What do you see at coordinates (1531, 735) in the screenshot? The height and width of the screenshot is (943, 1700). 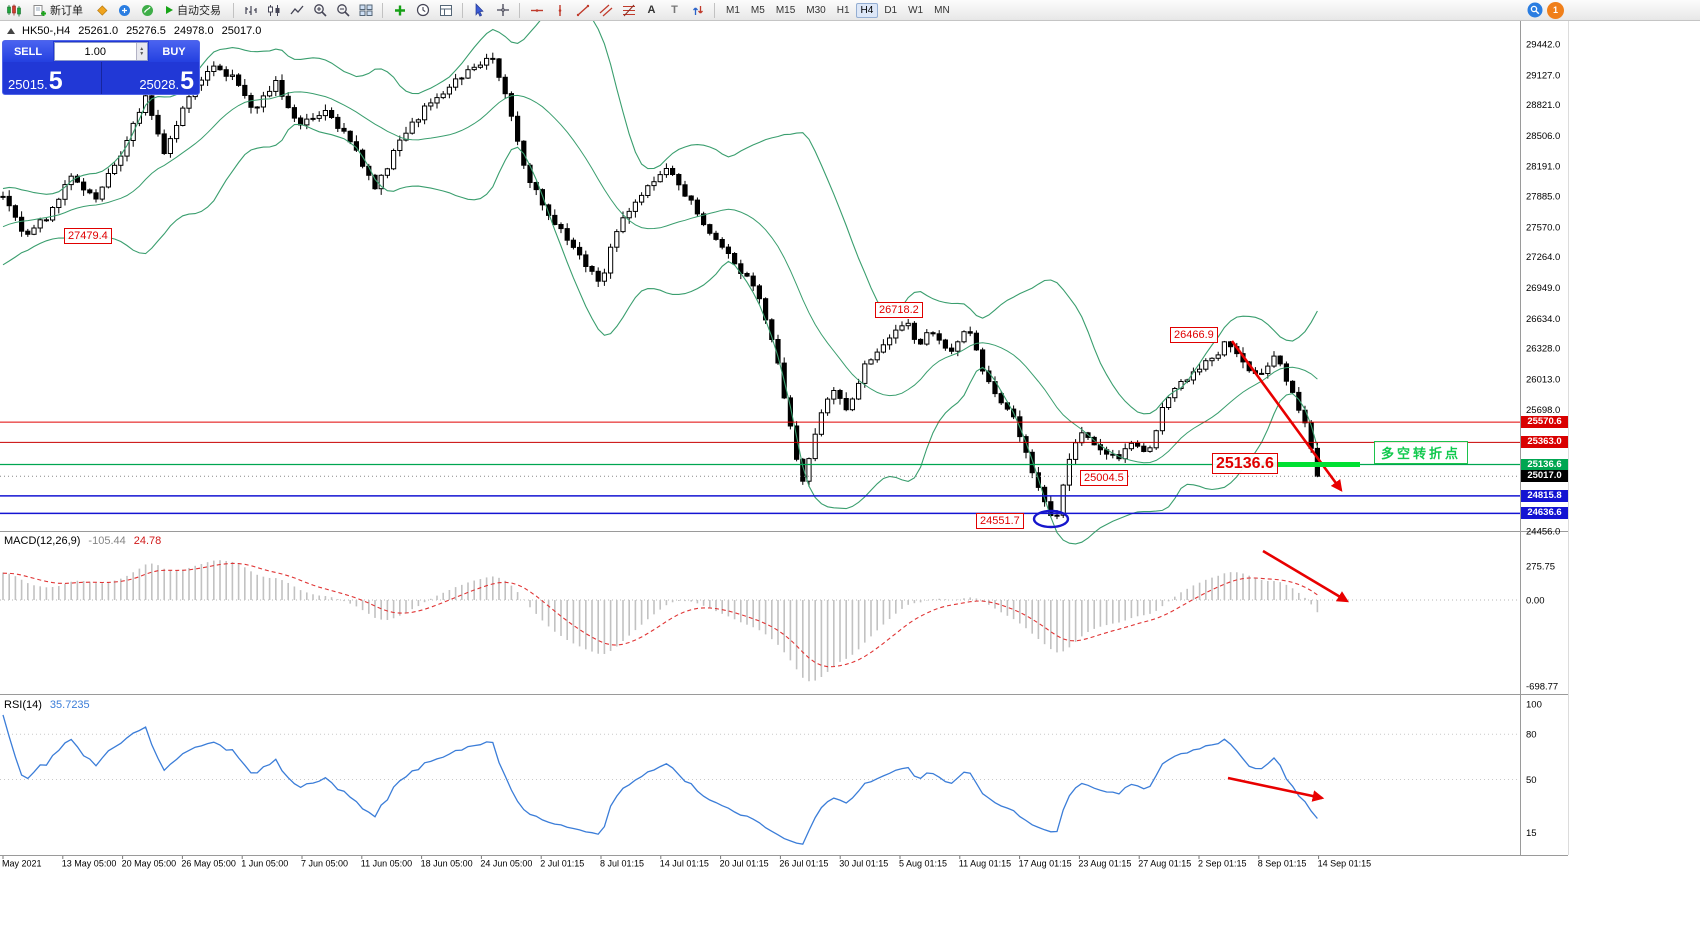 I see `rsi-scale-label: 80` at bounding box center [1531, 735].